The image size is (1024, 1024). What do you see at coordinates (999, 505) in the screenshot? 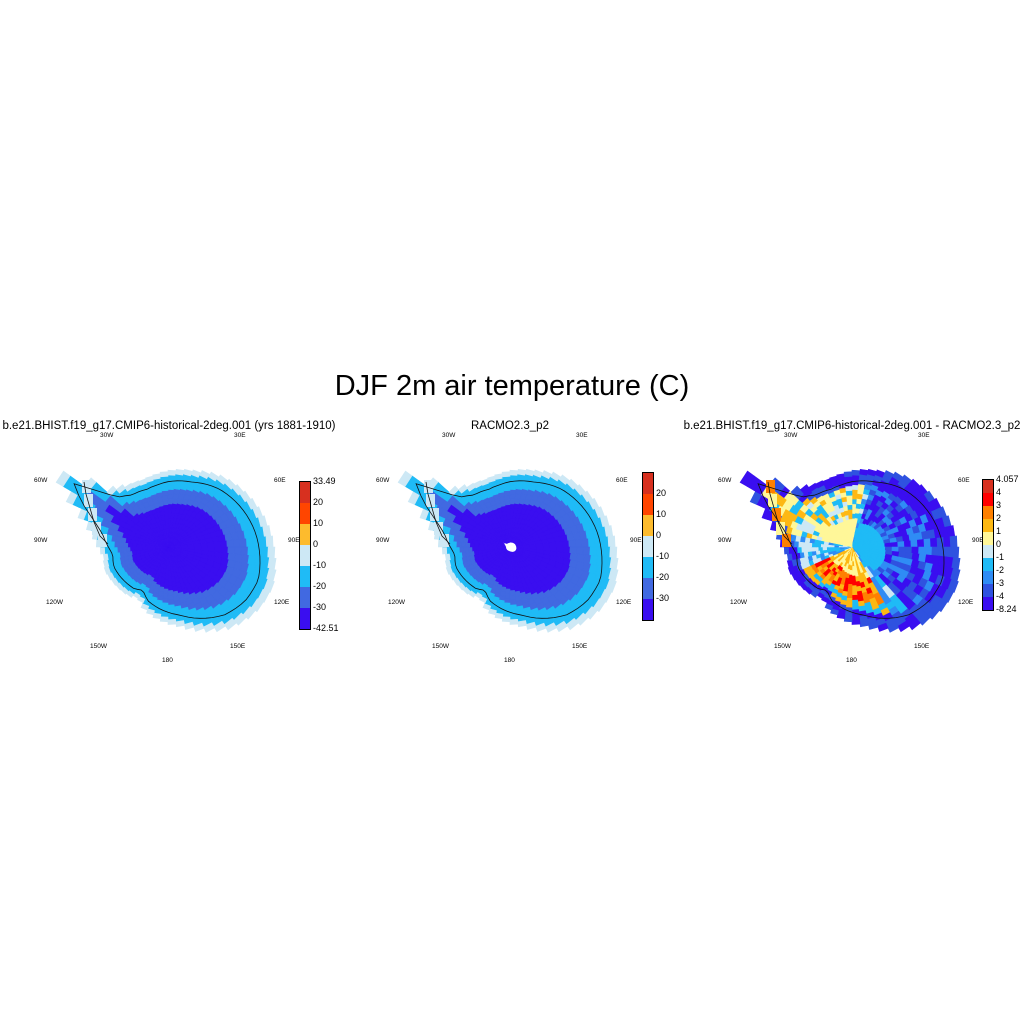
I see `colorbar-label: 3` at bounding box center [999, 505].